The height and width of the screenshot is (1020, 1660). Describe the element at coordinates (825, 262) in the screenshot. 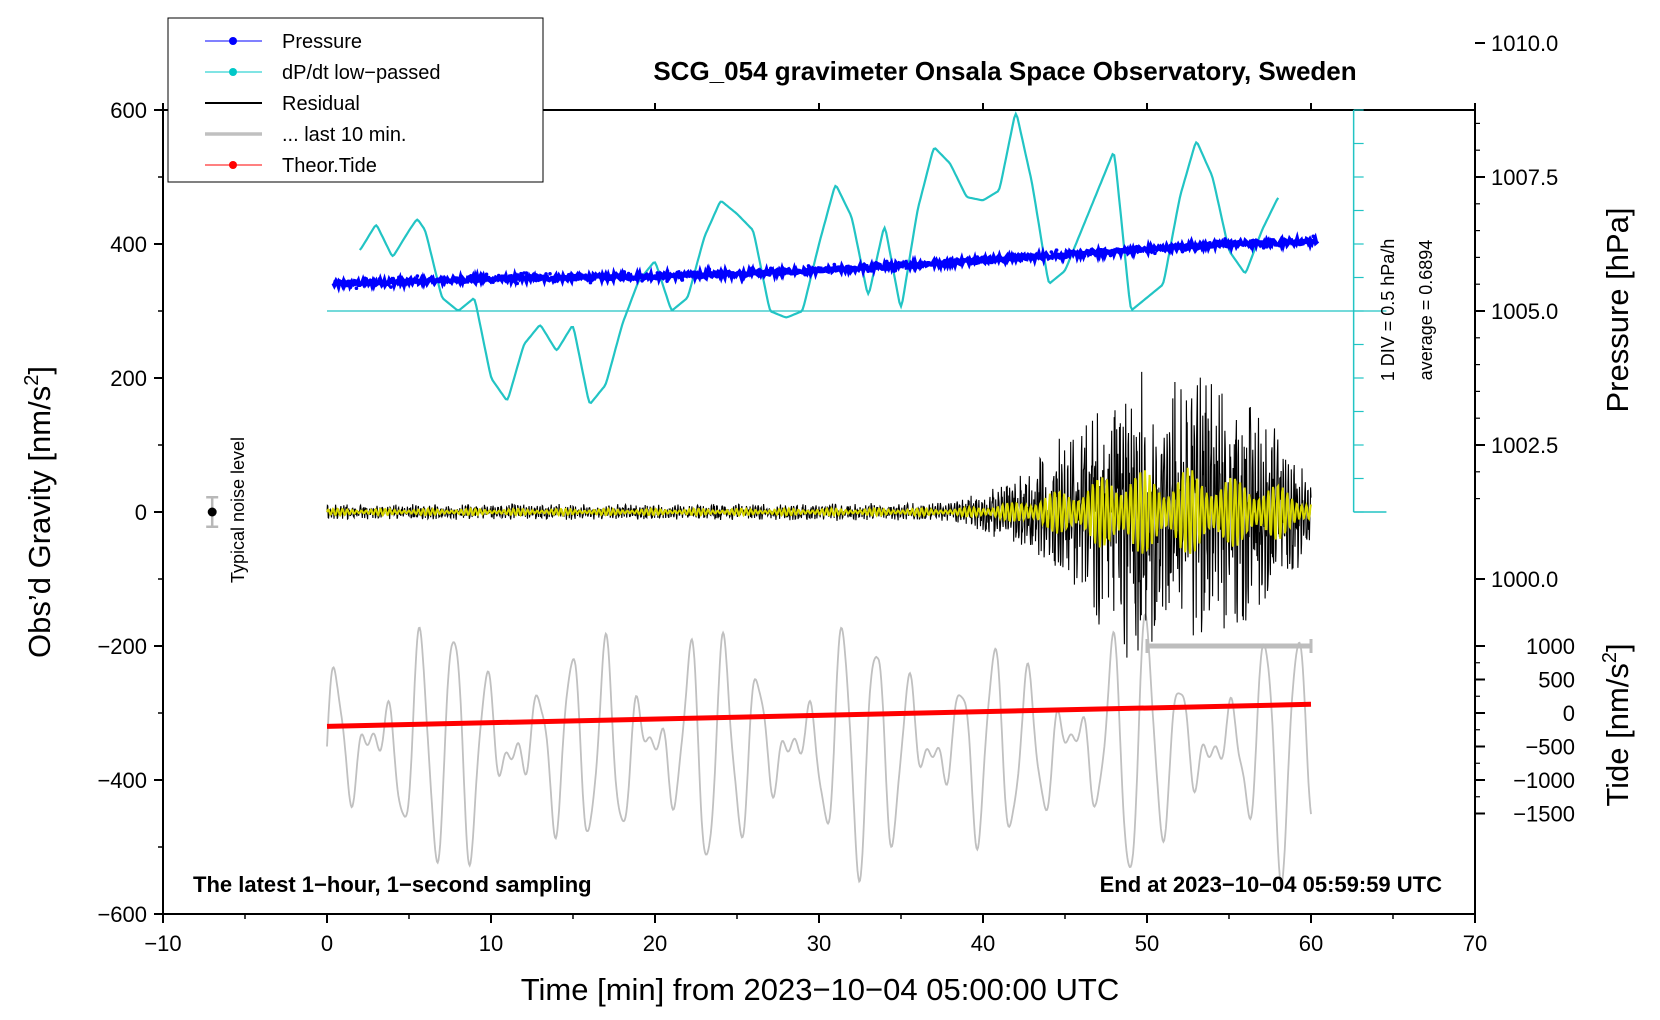

I see `pressure-line` at that location.